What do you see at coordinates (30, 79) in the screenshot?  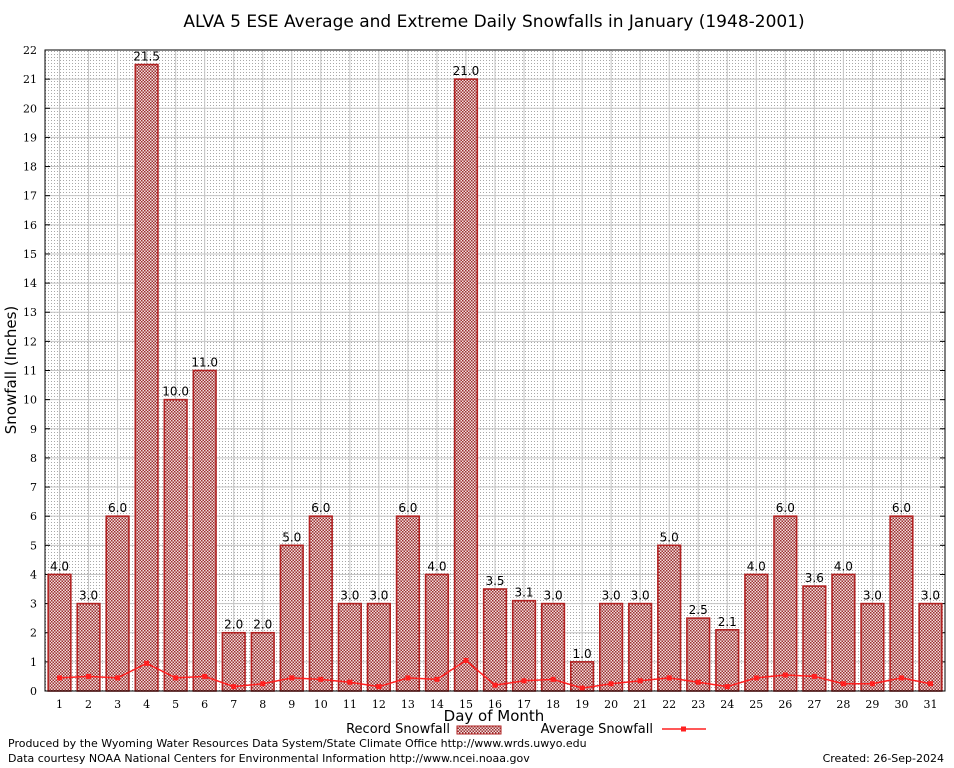 I see `y-tick-label: 21` at bounding box center [30, 79].